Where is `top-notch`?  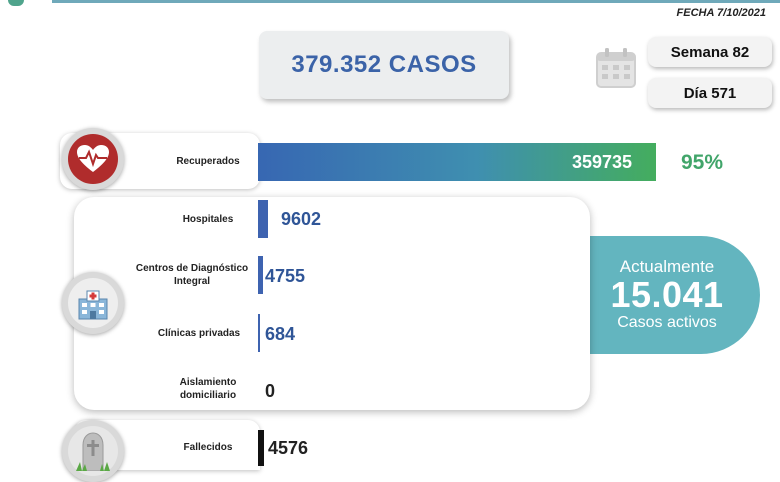 top-notch is located at coordinates (16, 3).